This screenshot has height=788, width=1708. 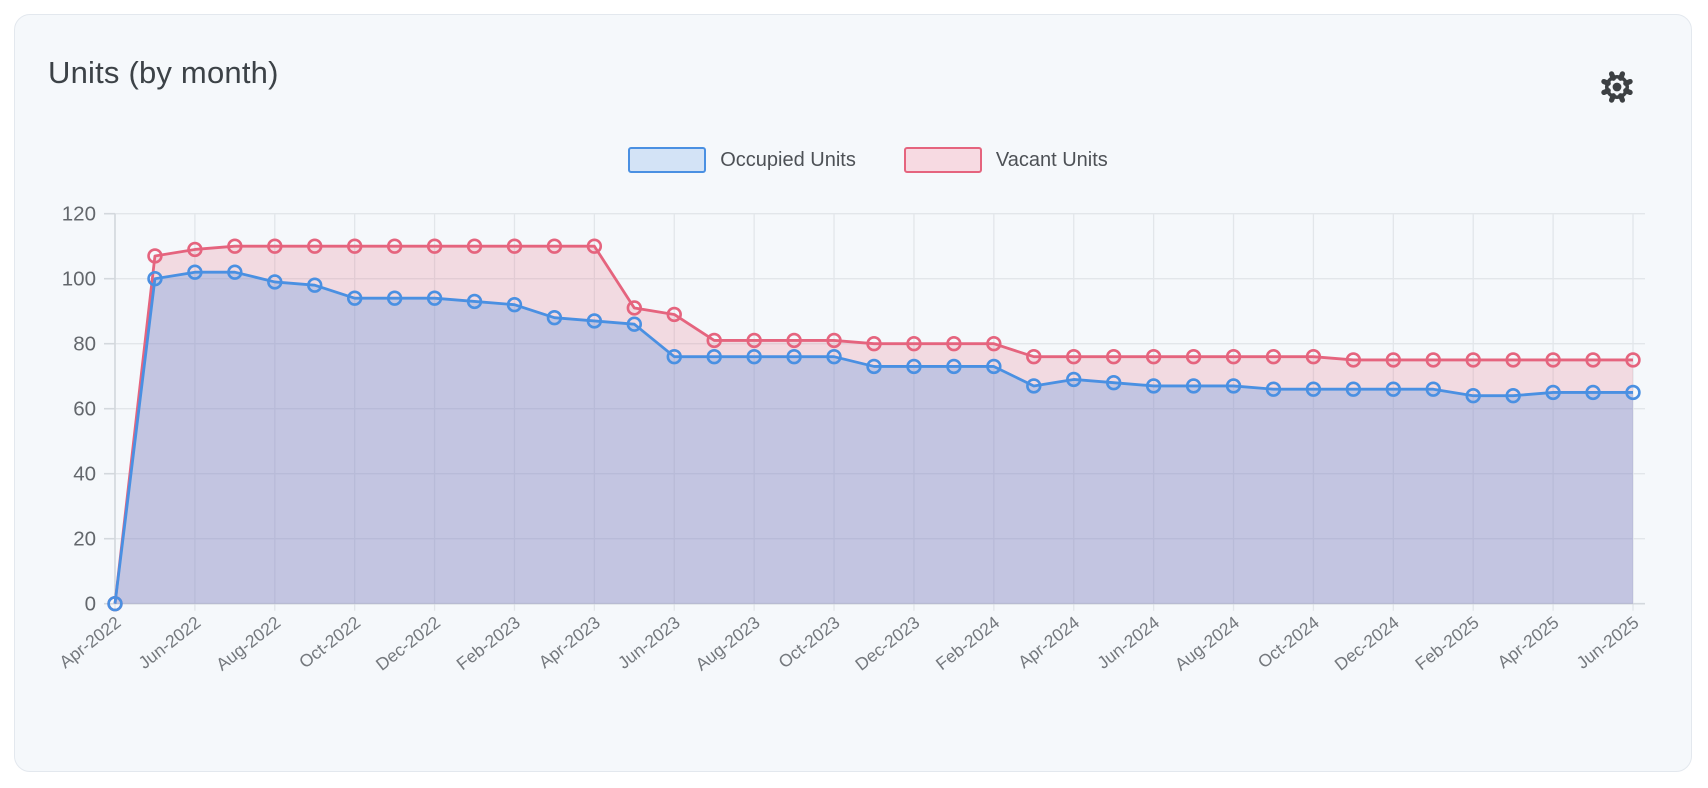 What do you see at coordinates (1617, 87) in the screenshot?
I see `settings-button` at bounding box center [1617, 87].